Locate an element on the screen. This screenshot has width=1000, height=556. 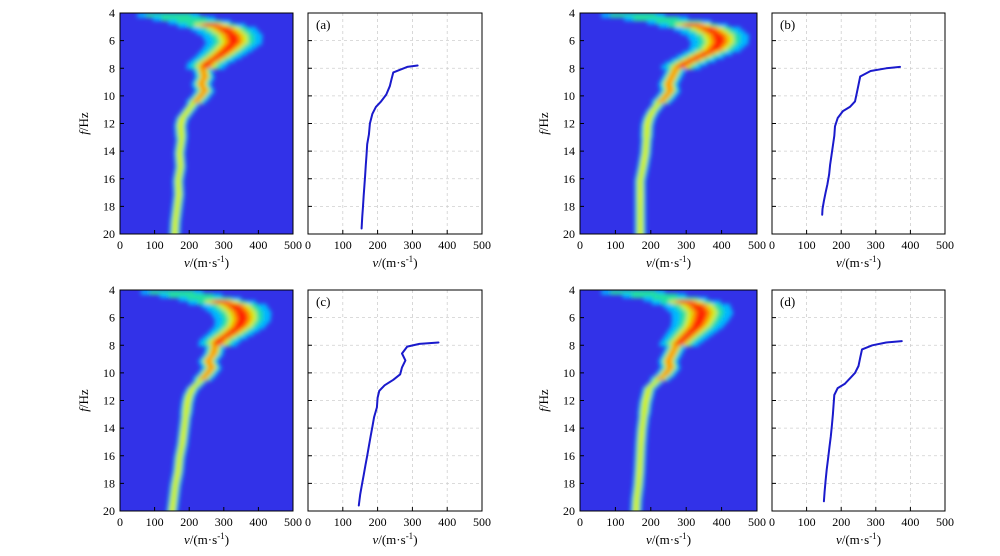
dispersion-curve-c-x-tick-label: 500 is located at coordinates (482, 522).